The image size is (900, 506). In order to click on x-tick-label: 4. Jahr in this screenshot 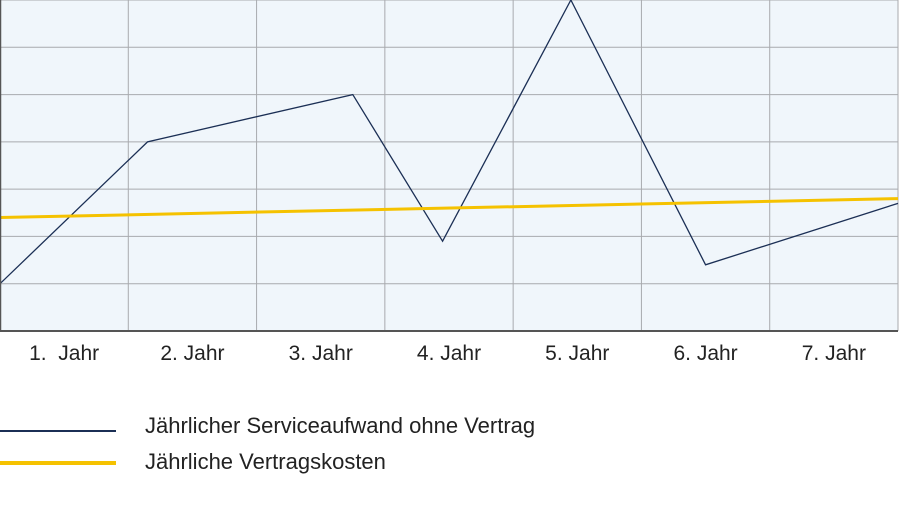, I will do `click(449, 353)`.